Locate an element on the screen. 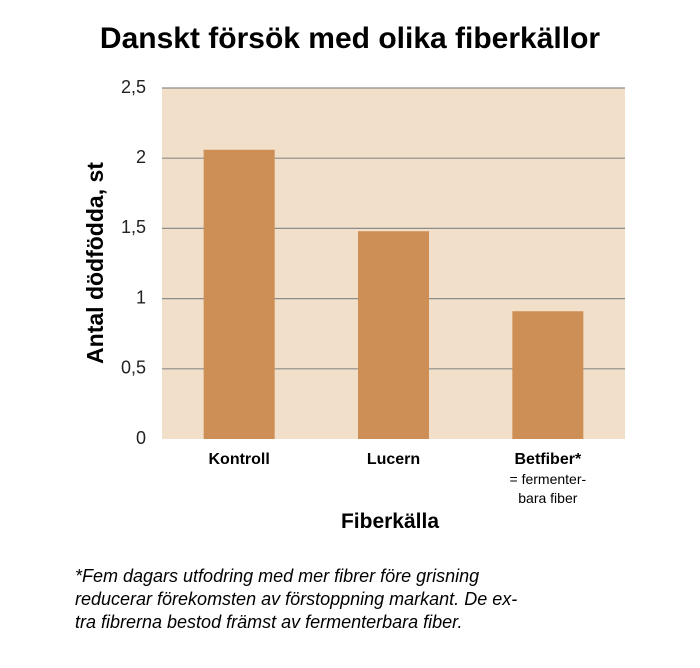 Image resolution: width=700 pixels, height=668 pixels. y-tick-label: 2,5 is located at coordinates (133, 87).